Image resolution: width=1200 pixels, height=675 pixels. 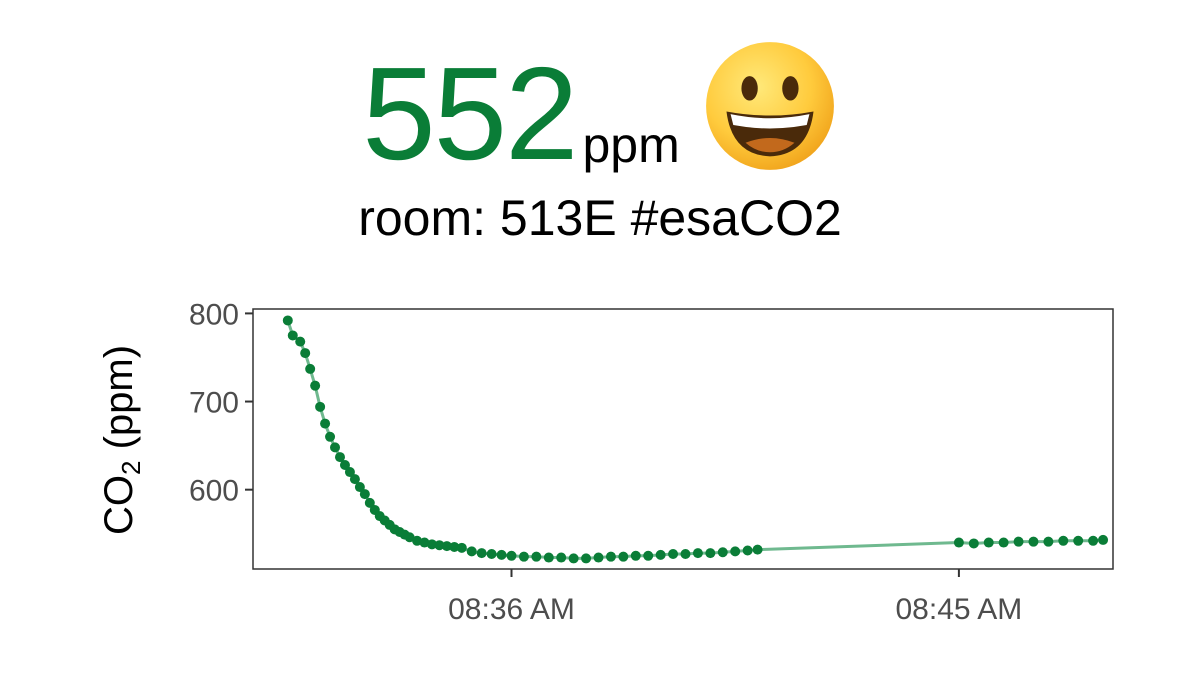 What do you see at coordinates (214, 491) in the screenshot?
I see `y-tick-label: 600` at bounding box center [214, 491].